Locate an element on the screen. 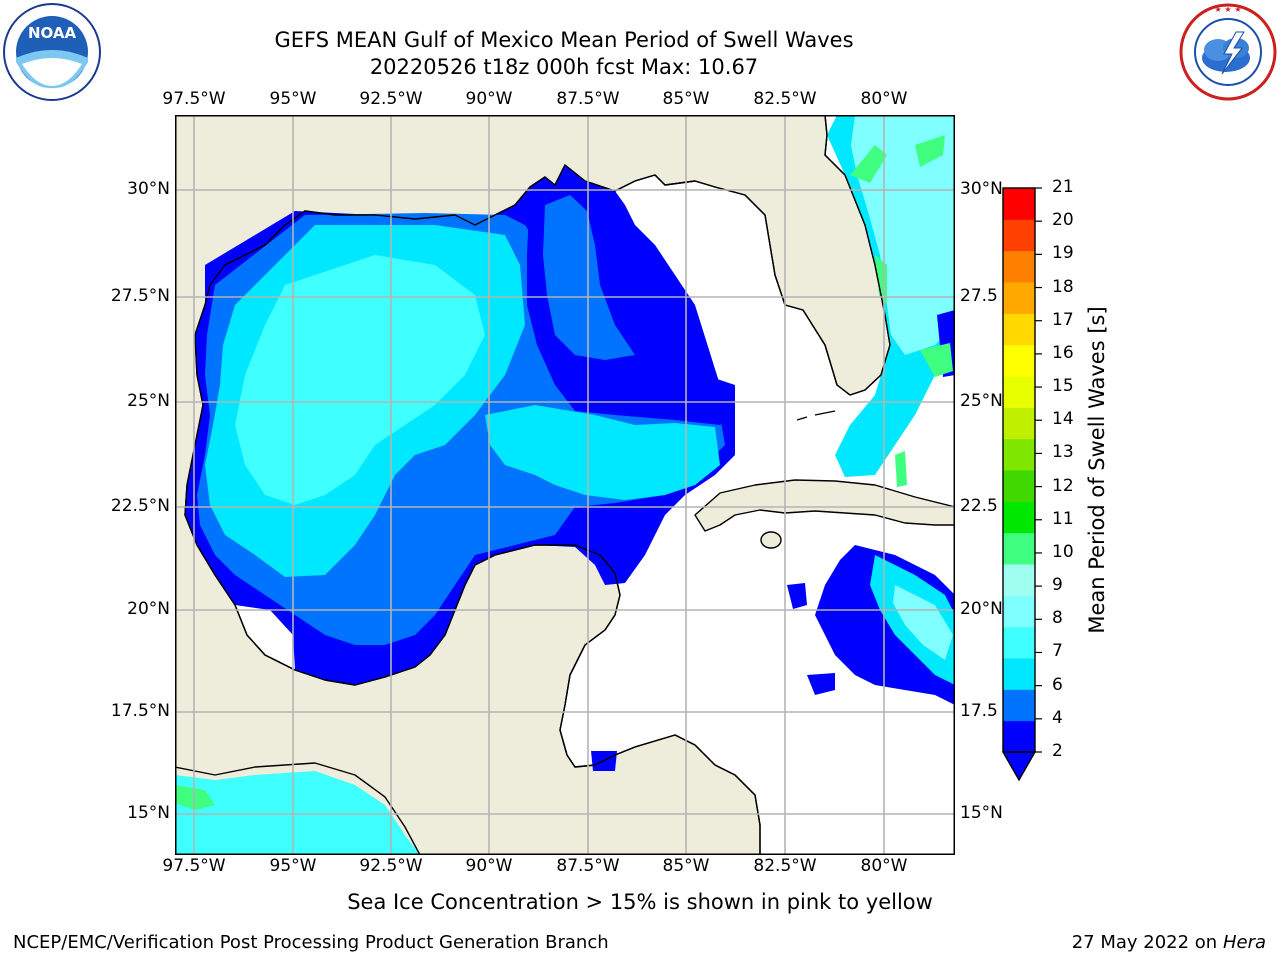 This screenshot has width=1280, height=960. noaa-logo: NOAA is located at coordinates (52, 52).